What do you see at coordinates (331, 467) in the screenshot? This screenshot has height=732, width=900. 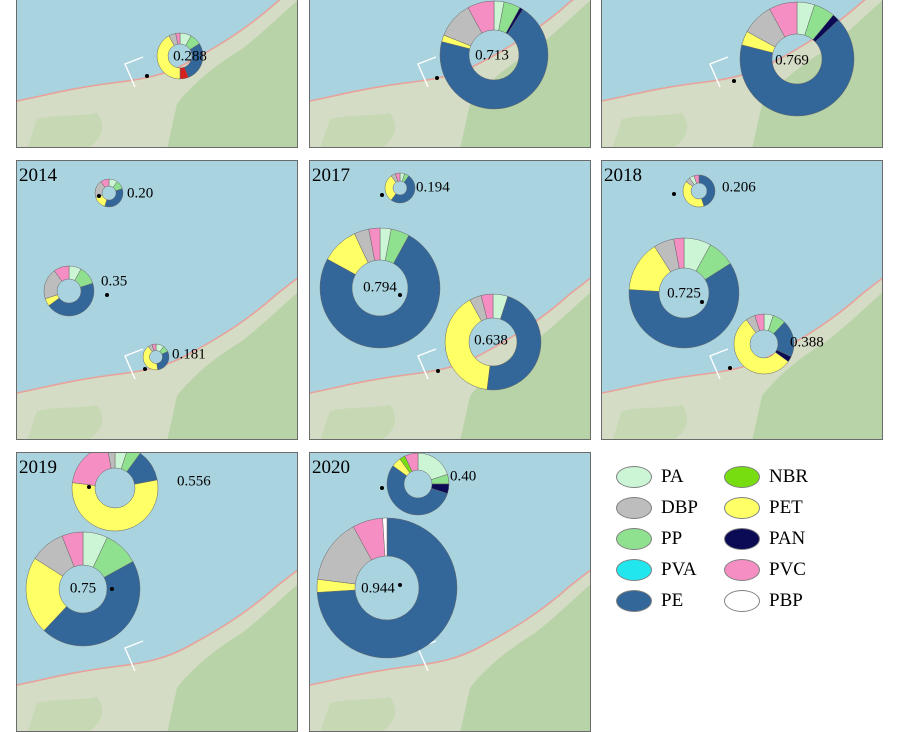 I see `year-label: 2020` at bounding box center [331, 467].